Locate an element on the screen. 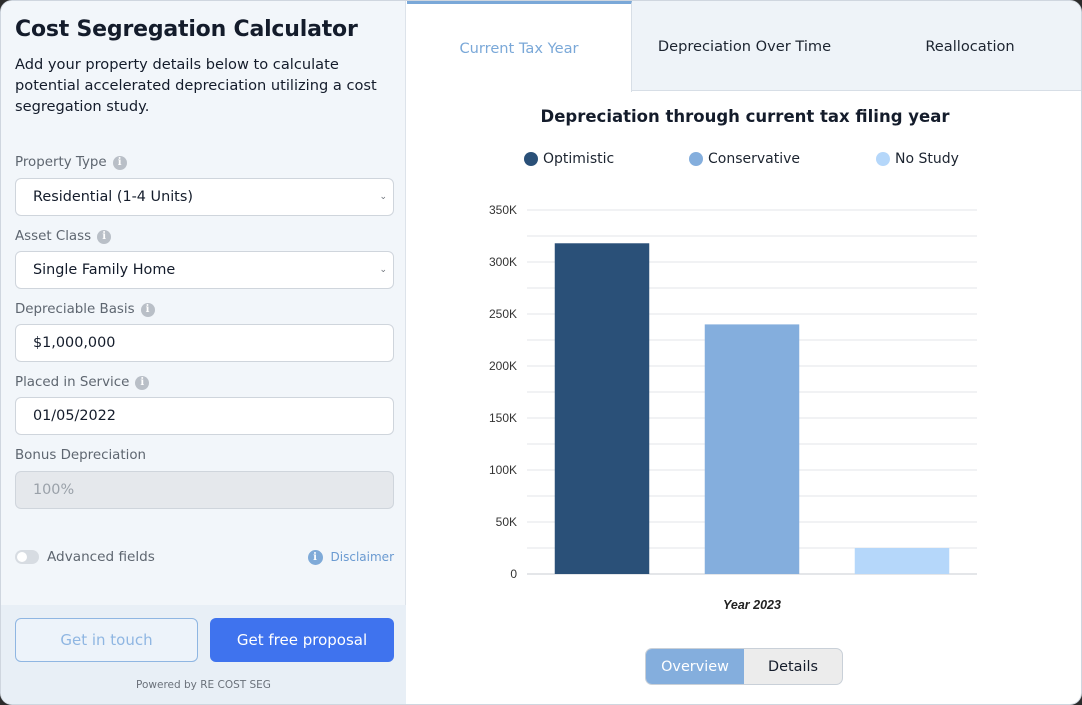 The width and height of the screenshot is (1082, 705). legend-item-optimistic: Optimistic is located at coordinates (569, 159).